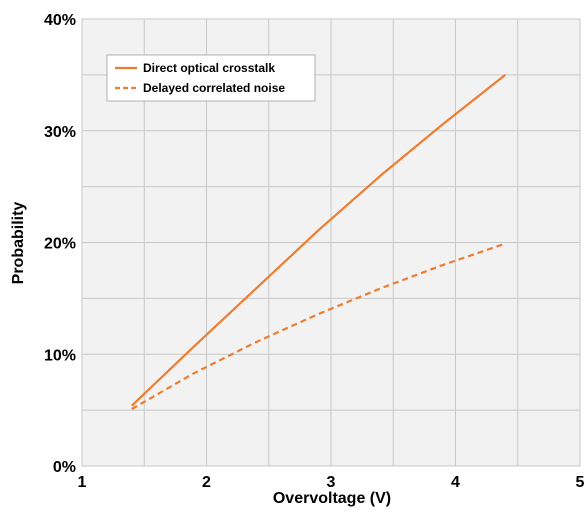 This screenshot has width=588, height=514. I want to click on y-axis-label: Probability, so click(18, 243).